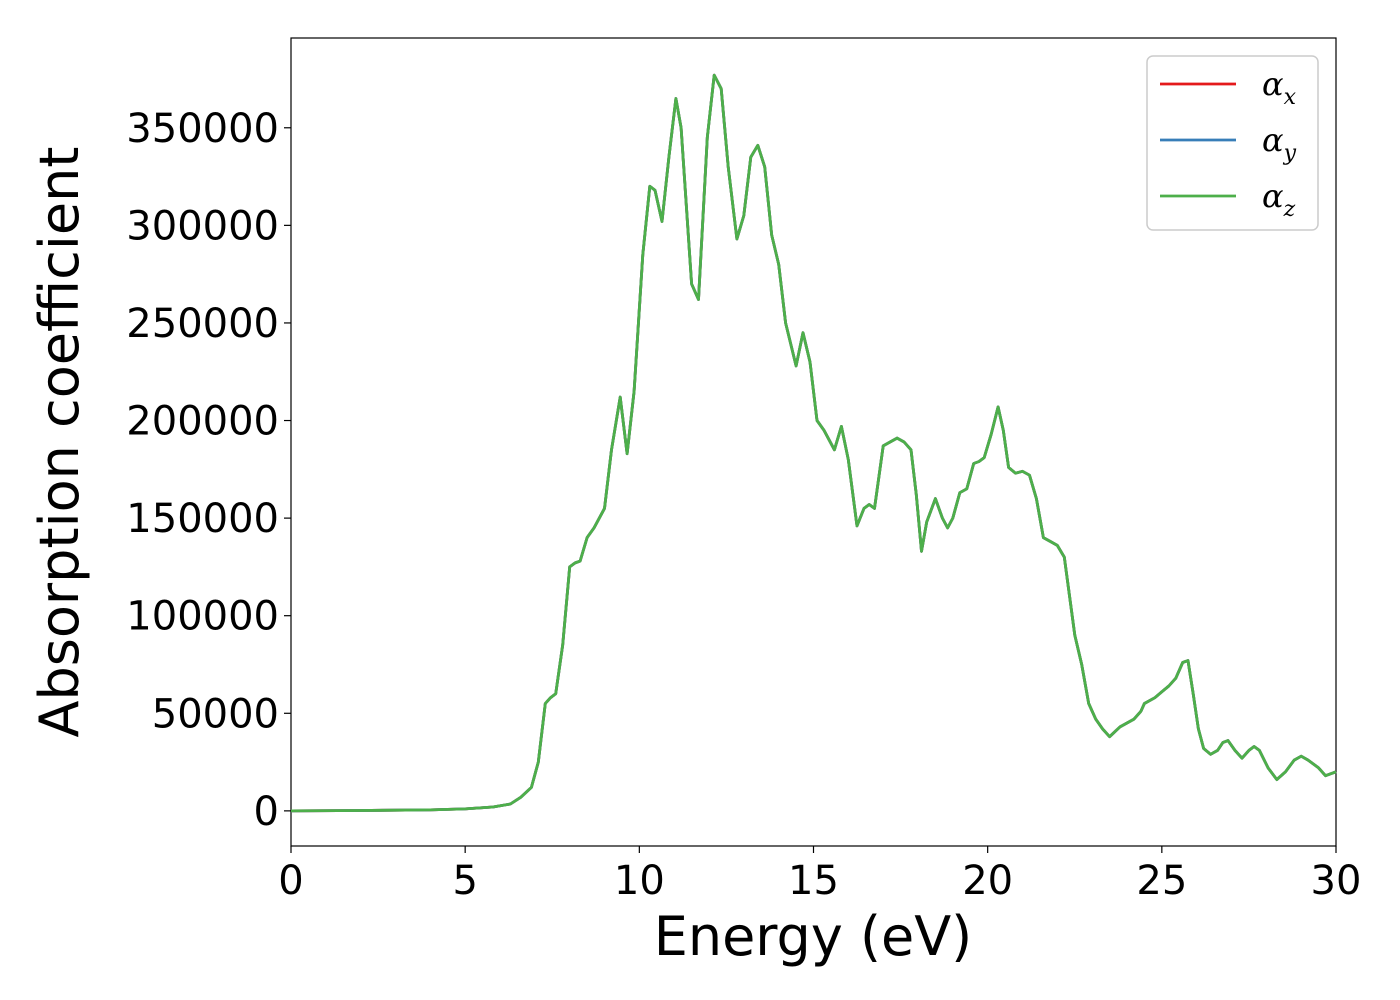 Image resolution: width=1400 pixels, height=1000 pixels. Describe the element at coordinates (202, 422) in the screenshot. I see `y-tick-label: 200000` at that location.